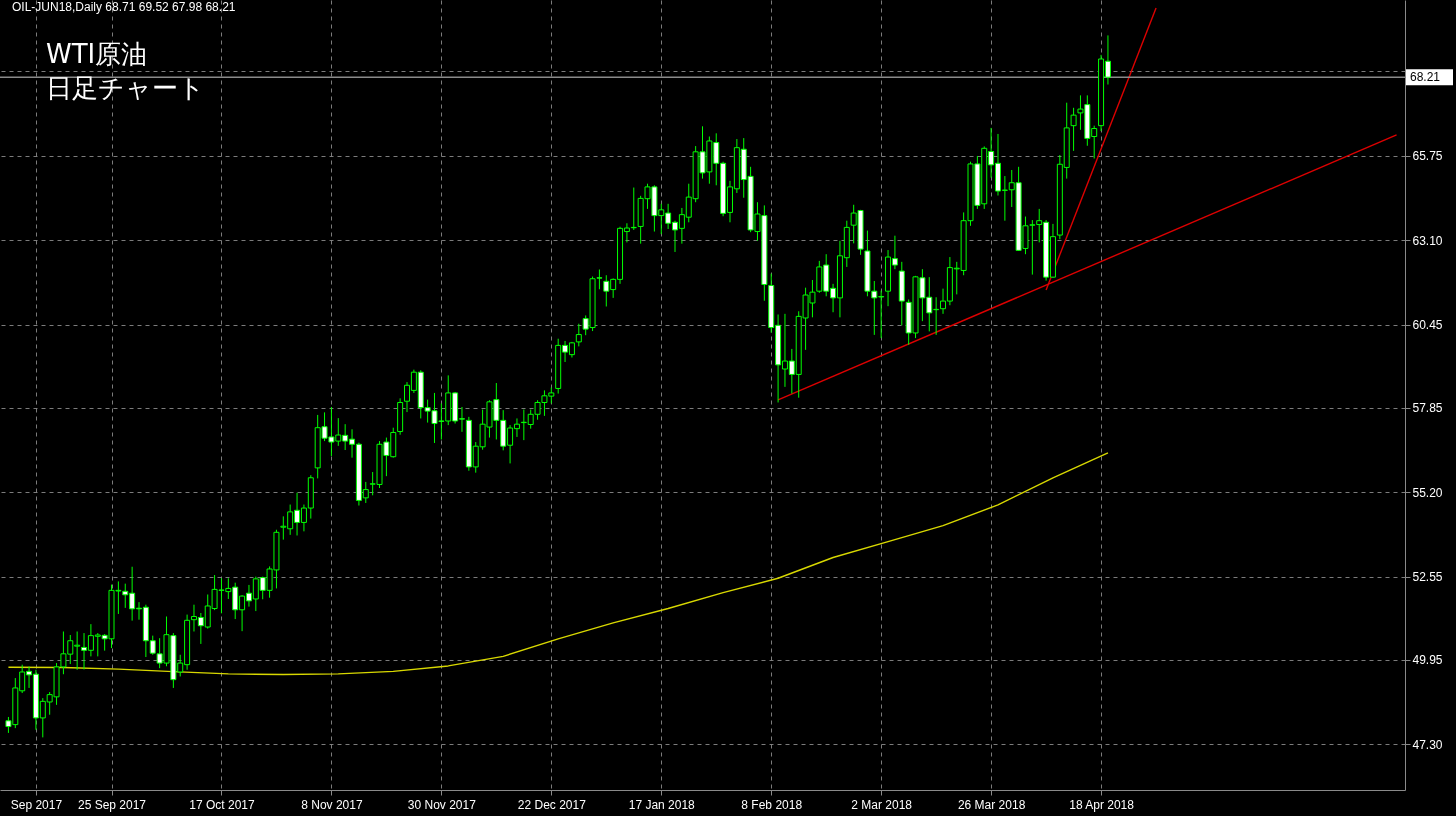 Image resolution: width=1456 pixels, height=816 pixels. What do you see at coordinates (662, 804) in the screenshot?
I see `x-tick-label: 17 Jan 2018` at bounding box center [662, 804].